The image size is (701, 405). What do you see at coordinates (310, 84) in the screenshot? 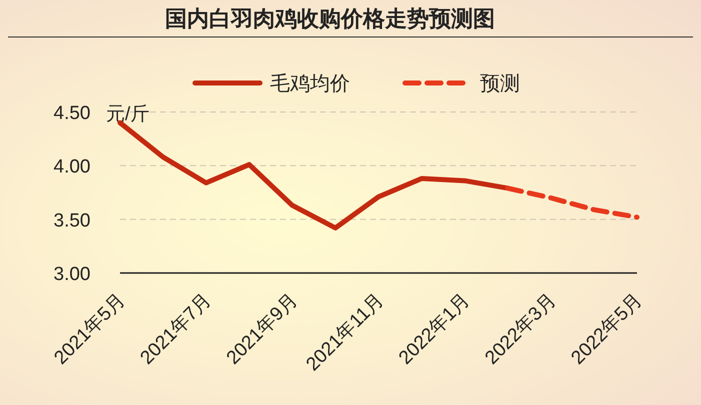
I see `legend-label: 毛鸡均价` at bounding box center [310, 84].